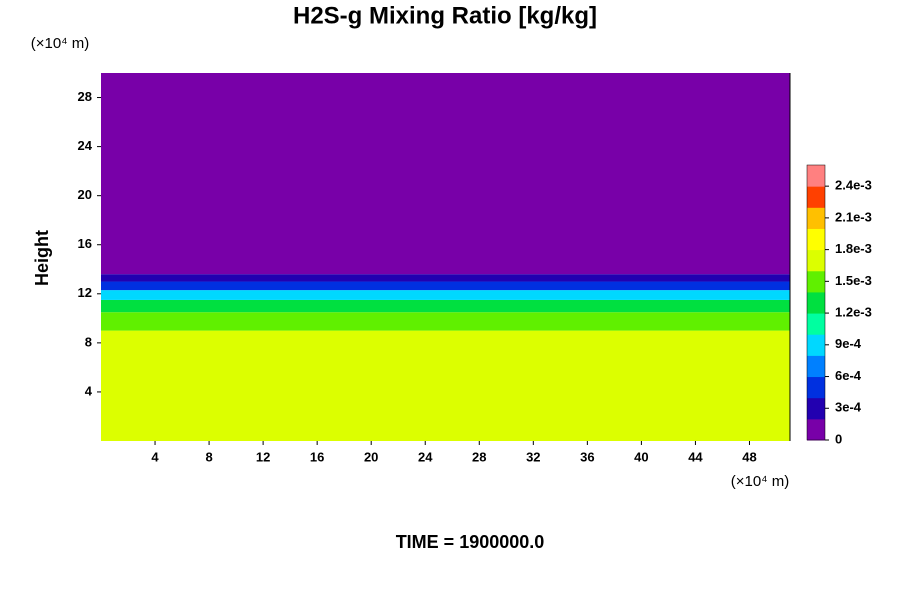 The height and width of the screenshot is (600, 900). I want to click on colorbar-tick-label: 1.8e-3, so click(853, 248).